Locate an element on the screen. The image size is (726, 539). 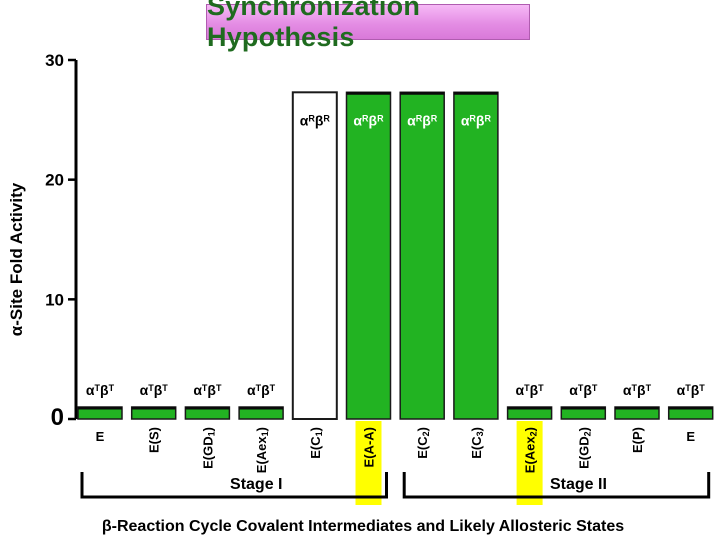
category-label: E(Aex2) is located at coordinates (531, 450).